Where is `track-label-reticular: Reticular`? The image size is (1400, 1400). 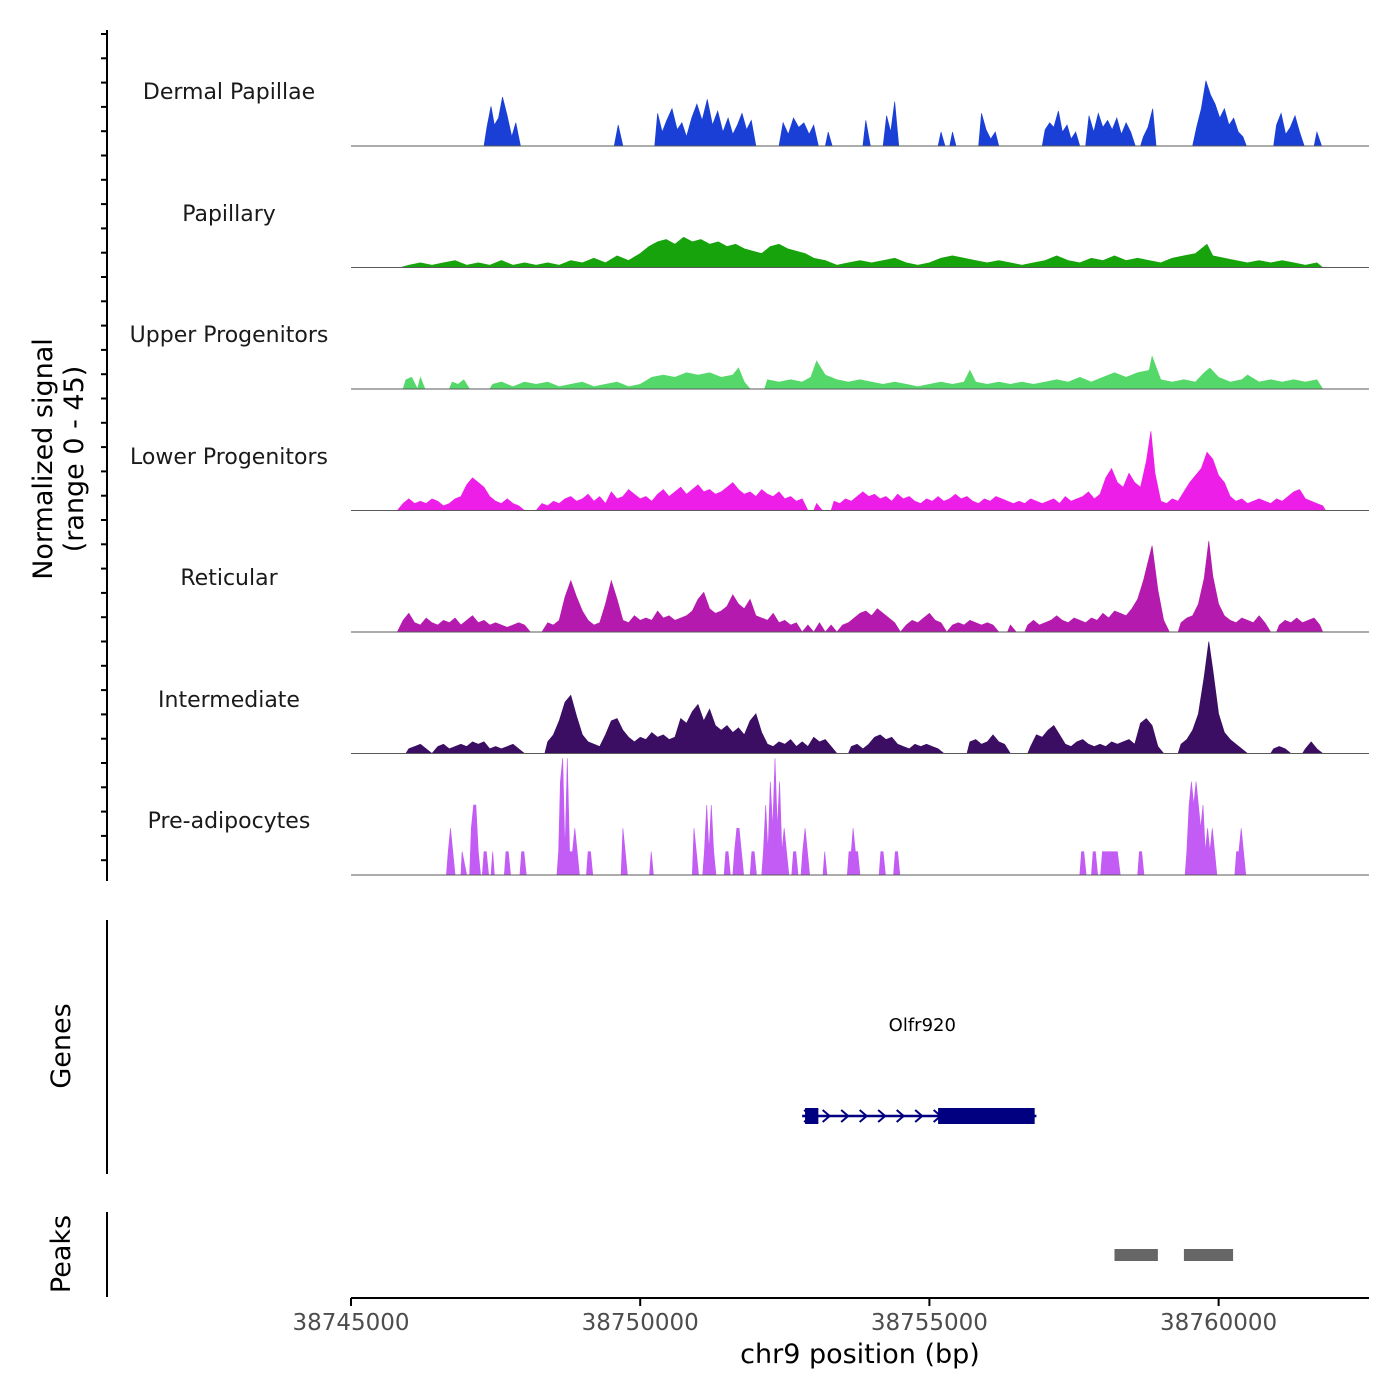
track-label-reticular: Reticular is located at coordinates (229, 578).